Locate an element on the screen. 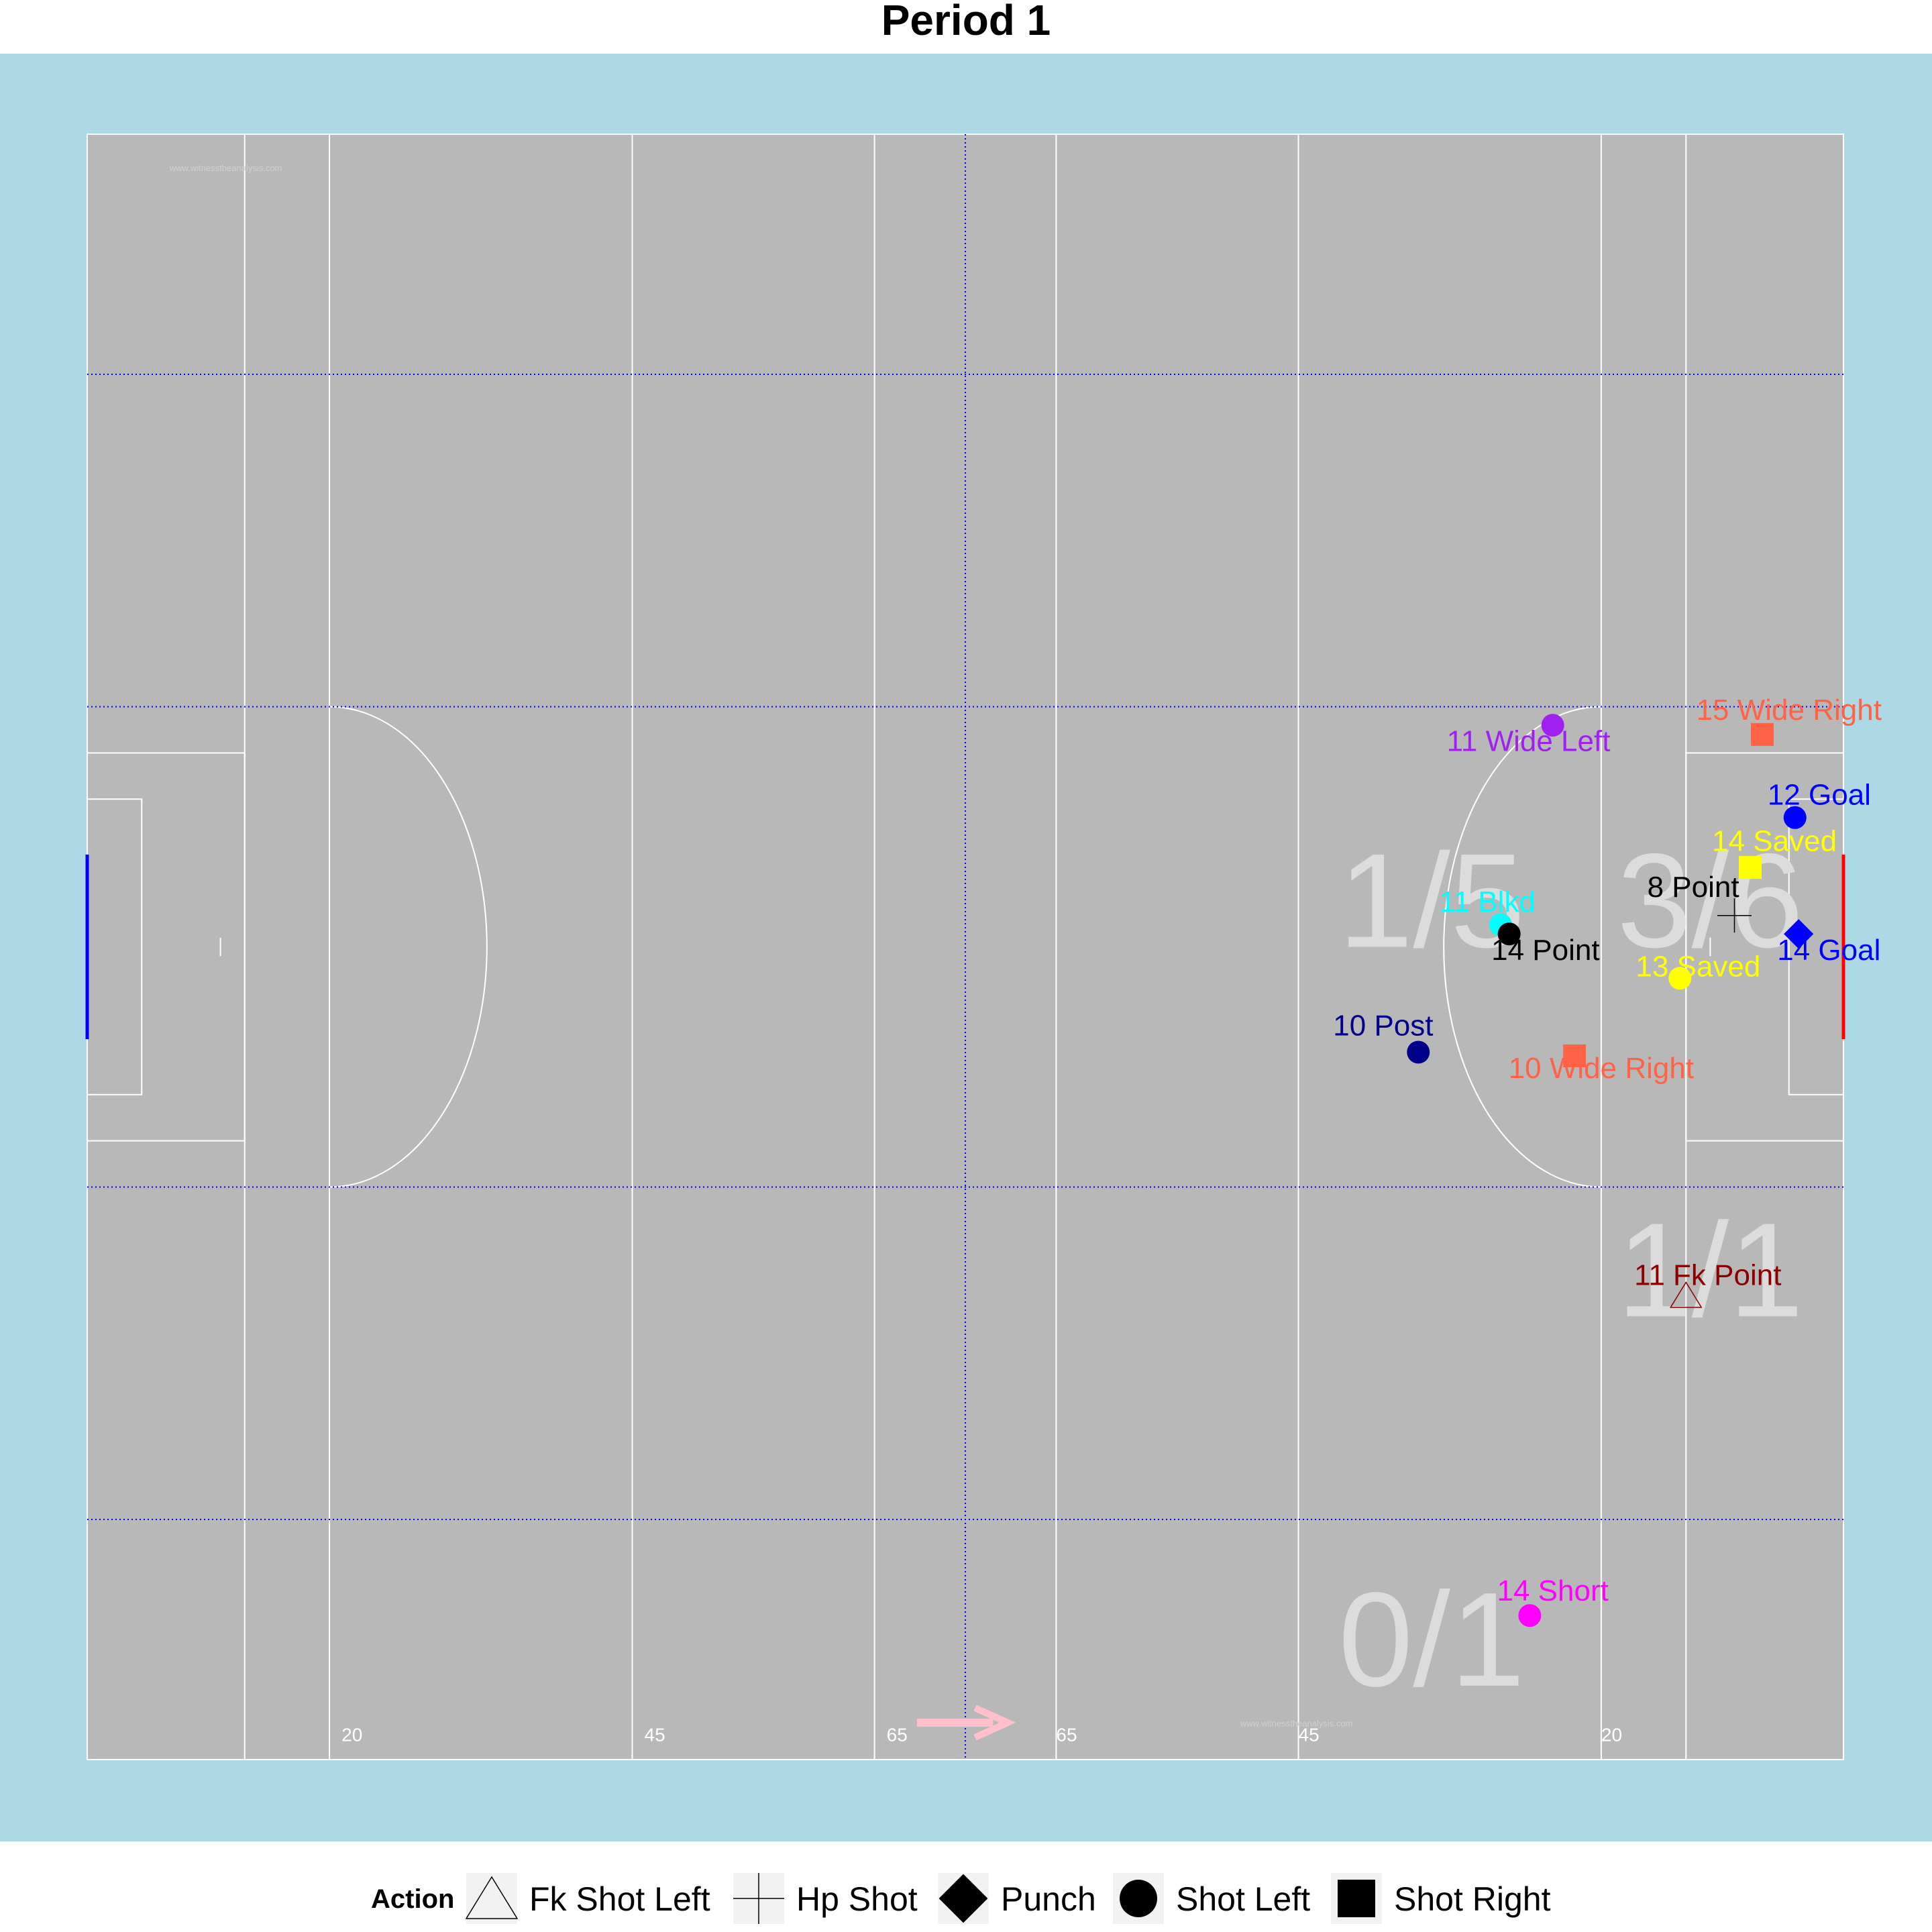 The width and height of the screenshot is (1932, 1932). shot-label: 15 Wide Right is located at coordinates (1789, 710).